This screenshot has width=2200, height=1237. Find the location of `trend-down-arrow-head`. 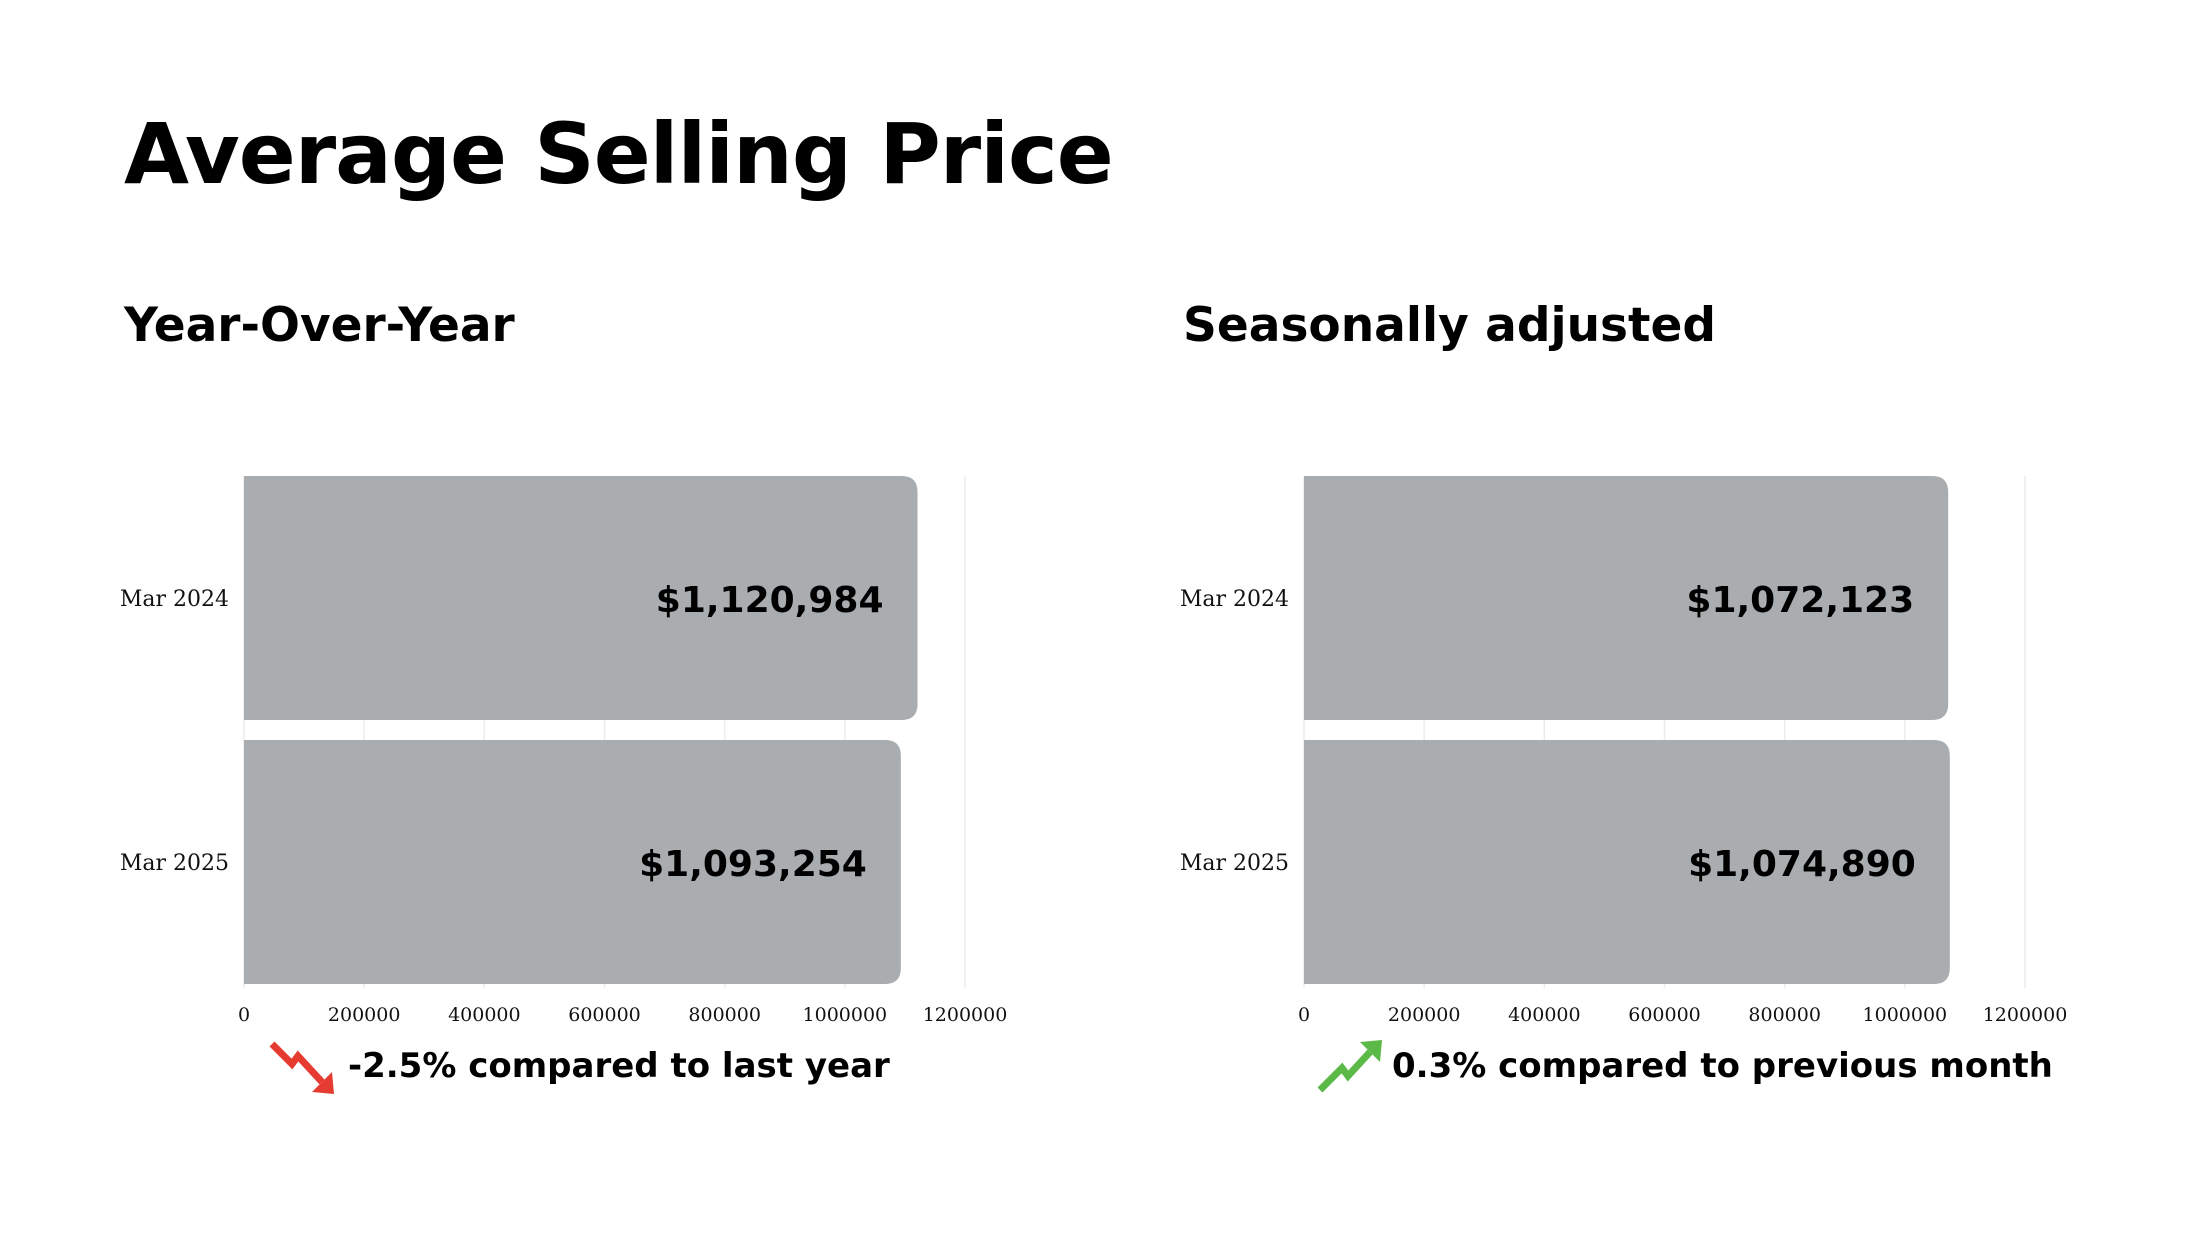

trend-down-arrow-head is located at coordinates (323, 1083).